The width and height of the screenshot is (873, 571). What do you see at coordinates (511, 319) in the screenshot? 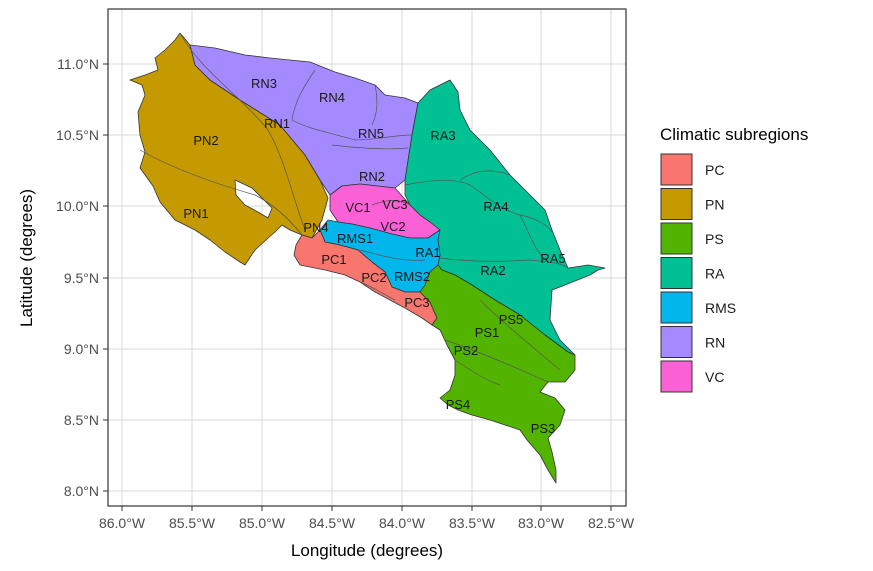
I see `region-label-ps5: PS5` at bounding box center [511, 319].